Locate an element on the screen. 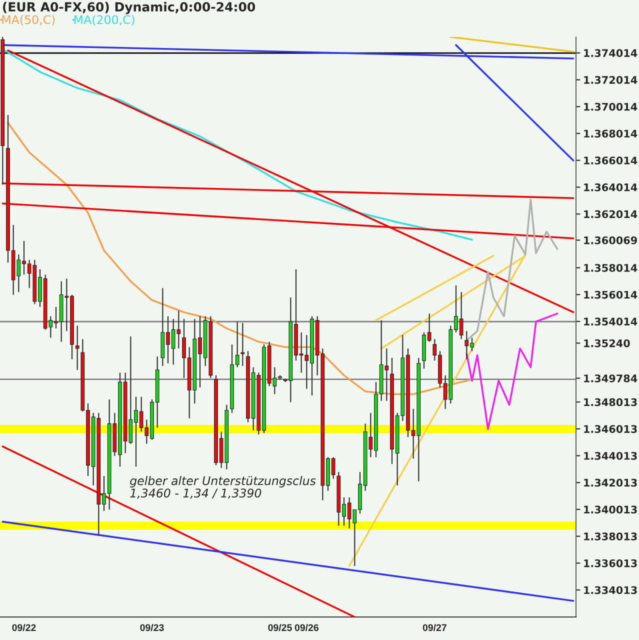 Image resolution: width=639 pixels, height=640 pixels. legend-label: MA(200,C) is located at coordinates (104, 20).